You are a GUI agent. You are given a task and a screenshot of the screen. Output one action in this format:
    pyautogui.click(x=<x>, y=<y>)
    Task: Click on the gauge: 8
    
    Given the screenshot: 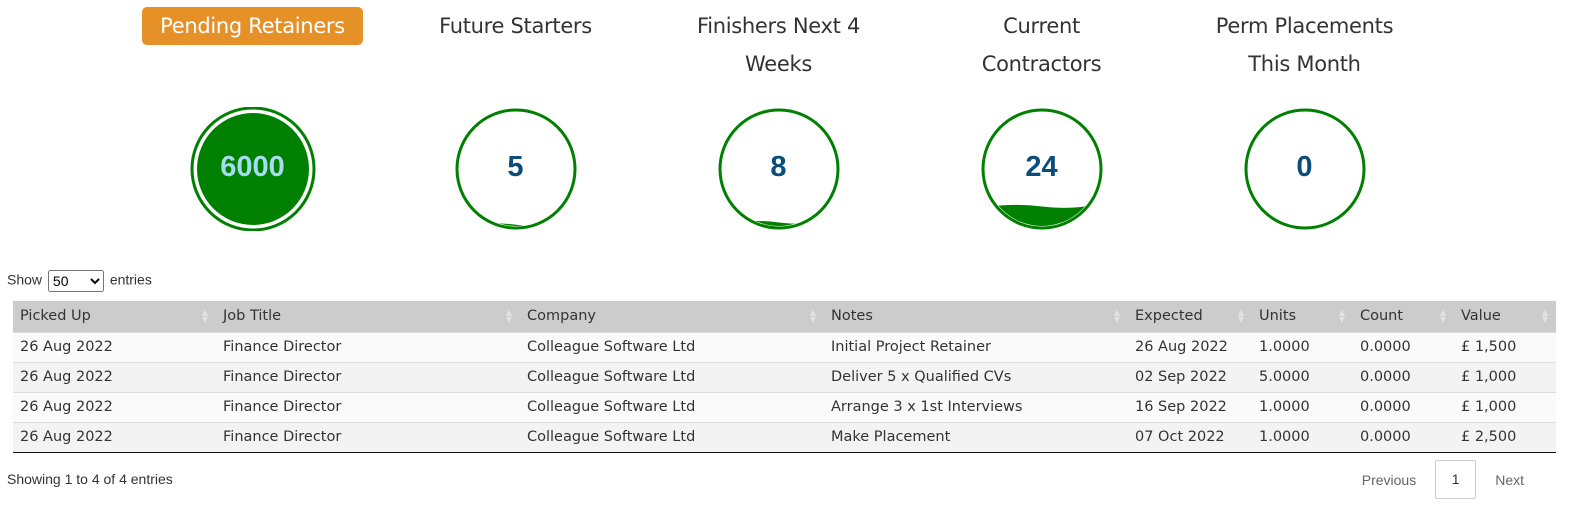 What is the action you would take?
    pyautogui.click(x=779, y=169)
    